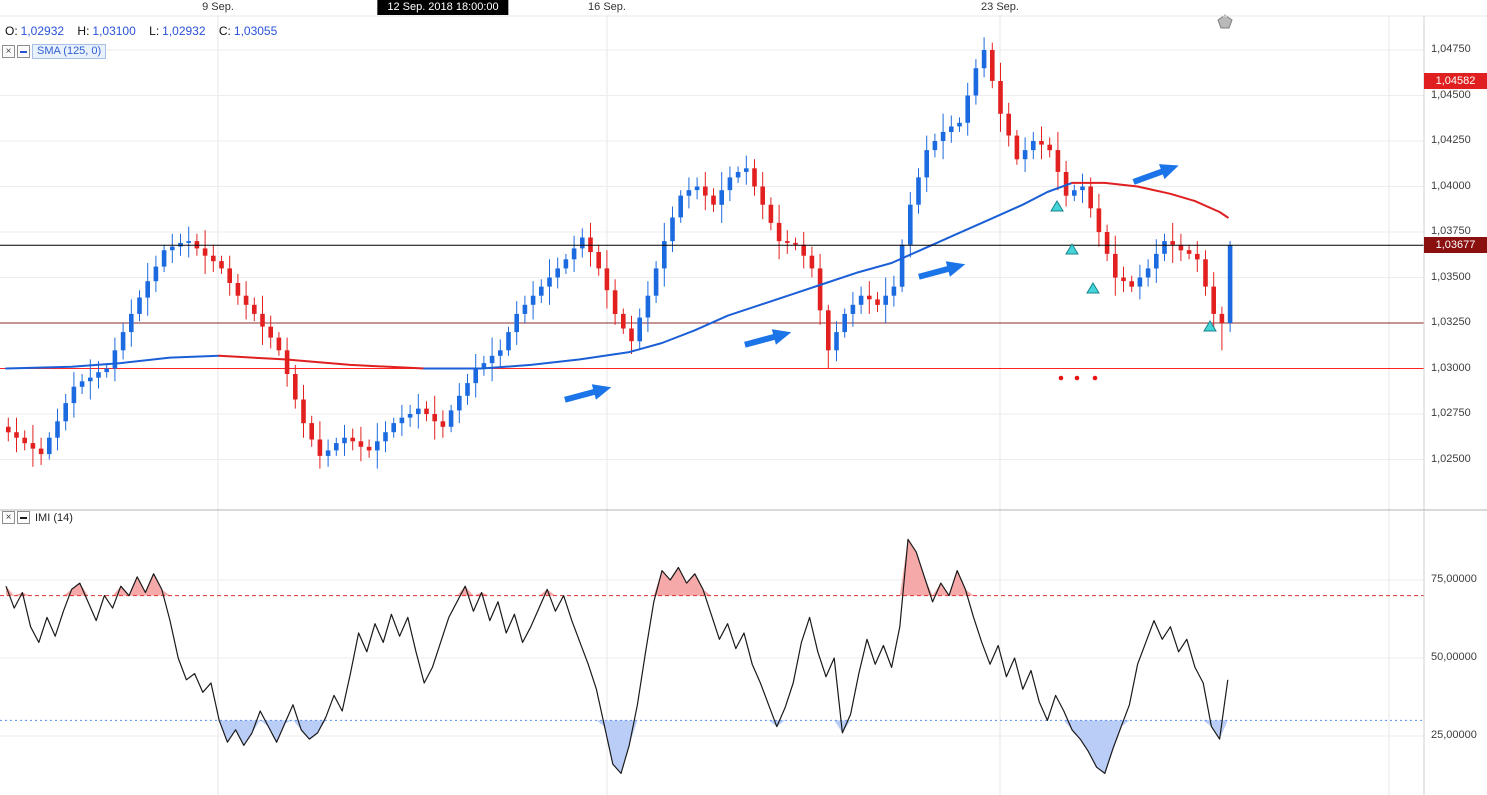  What do you see at coordinates (42, 31) in the screenshot?
I see `open-value: 1,02932` at bounding box center [42, 31].